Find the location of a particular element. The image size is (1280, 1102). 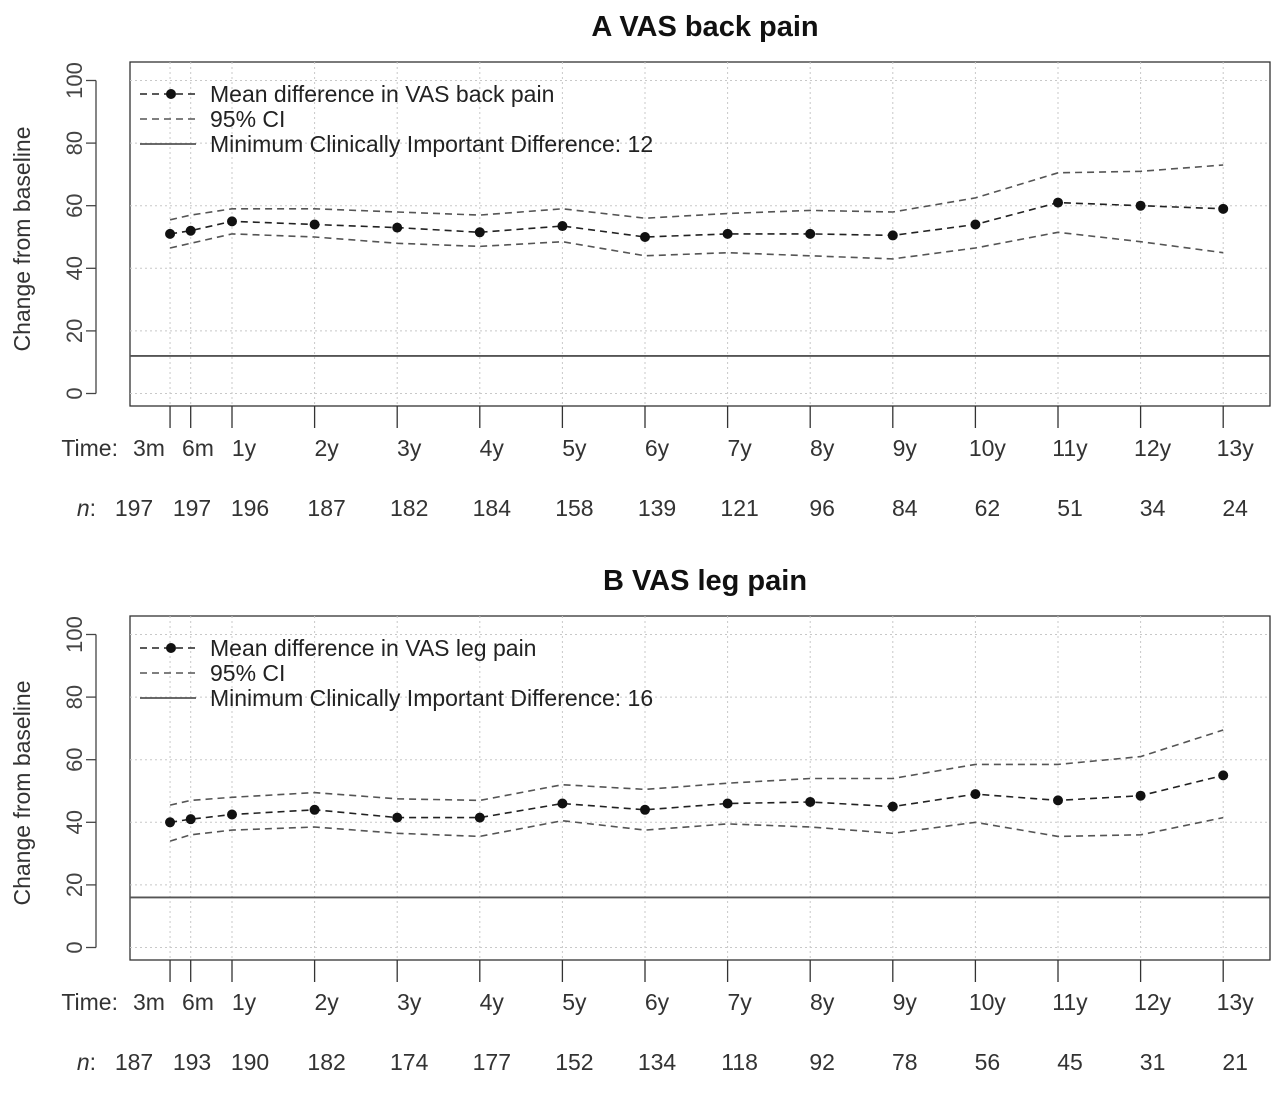

n-value: 152 is located at coordinates (574, 1062).